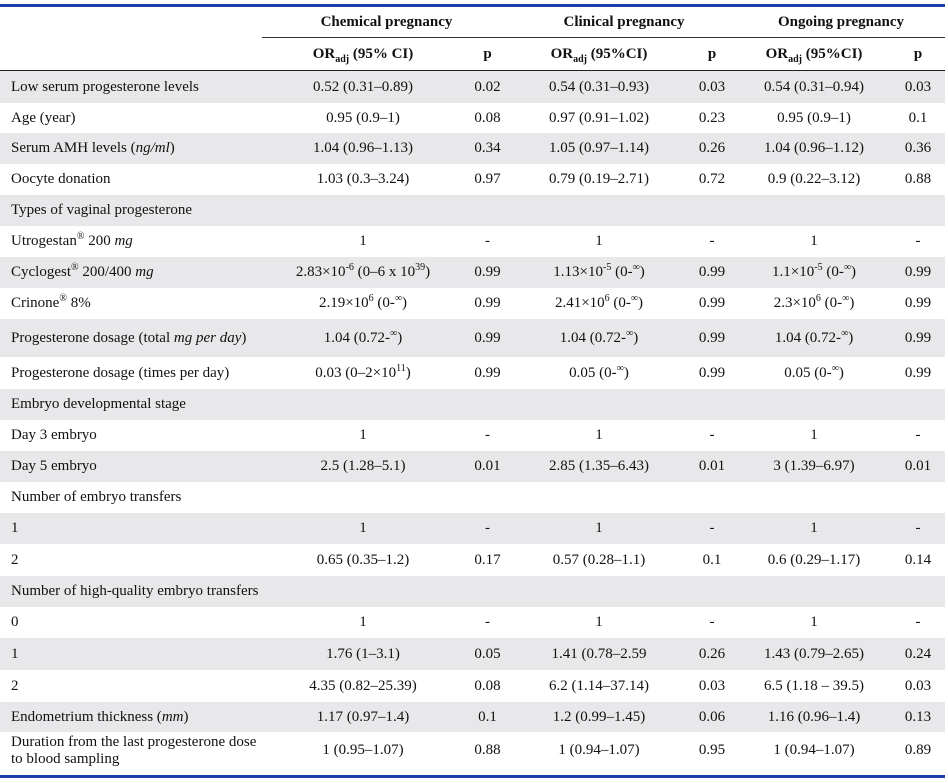 The width and height of the screenshot is (948, 783). Describe the element at coordinates (599, 371) in the screenshot. I see `or-clinical: 0.05 (0-∞)` at that location.